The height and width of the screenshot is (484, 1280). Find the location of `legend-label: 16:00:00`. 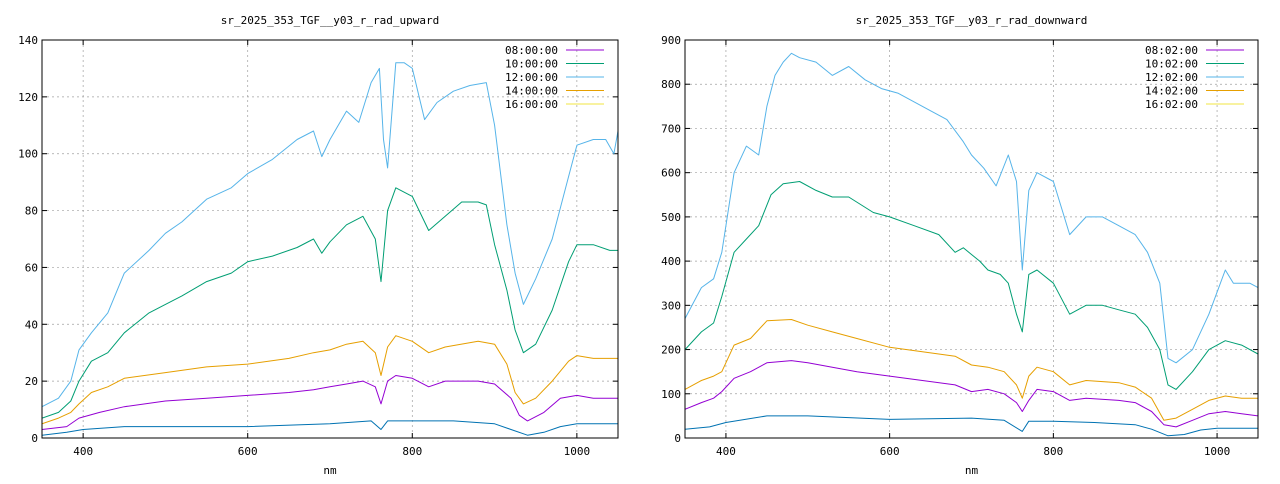

legend-label: 16:00:00 is located at coordinates (531, 104).